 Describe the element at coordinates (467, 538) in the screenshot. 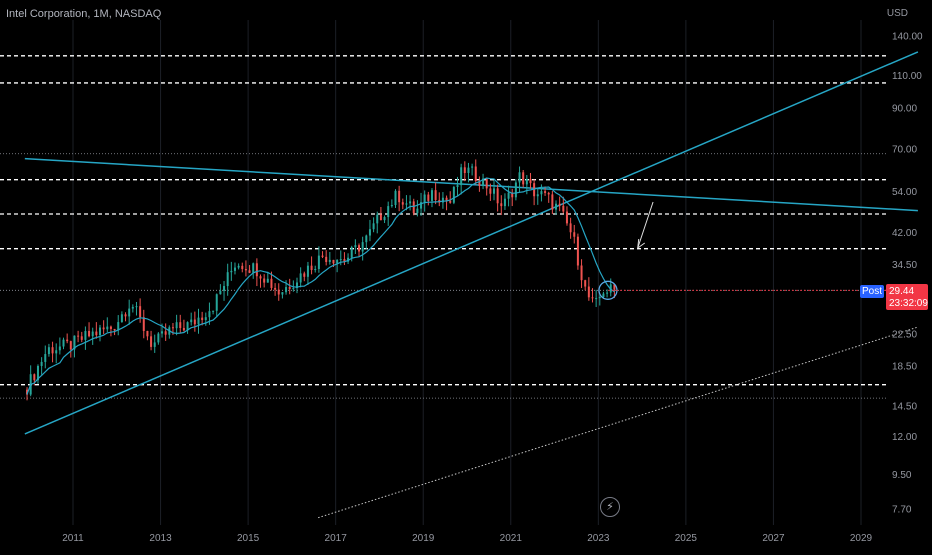

I see `x-axis: 2011 2013 2015 2017 2019 2021 2023 2025 2027 2029` at that location.